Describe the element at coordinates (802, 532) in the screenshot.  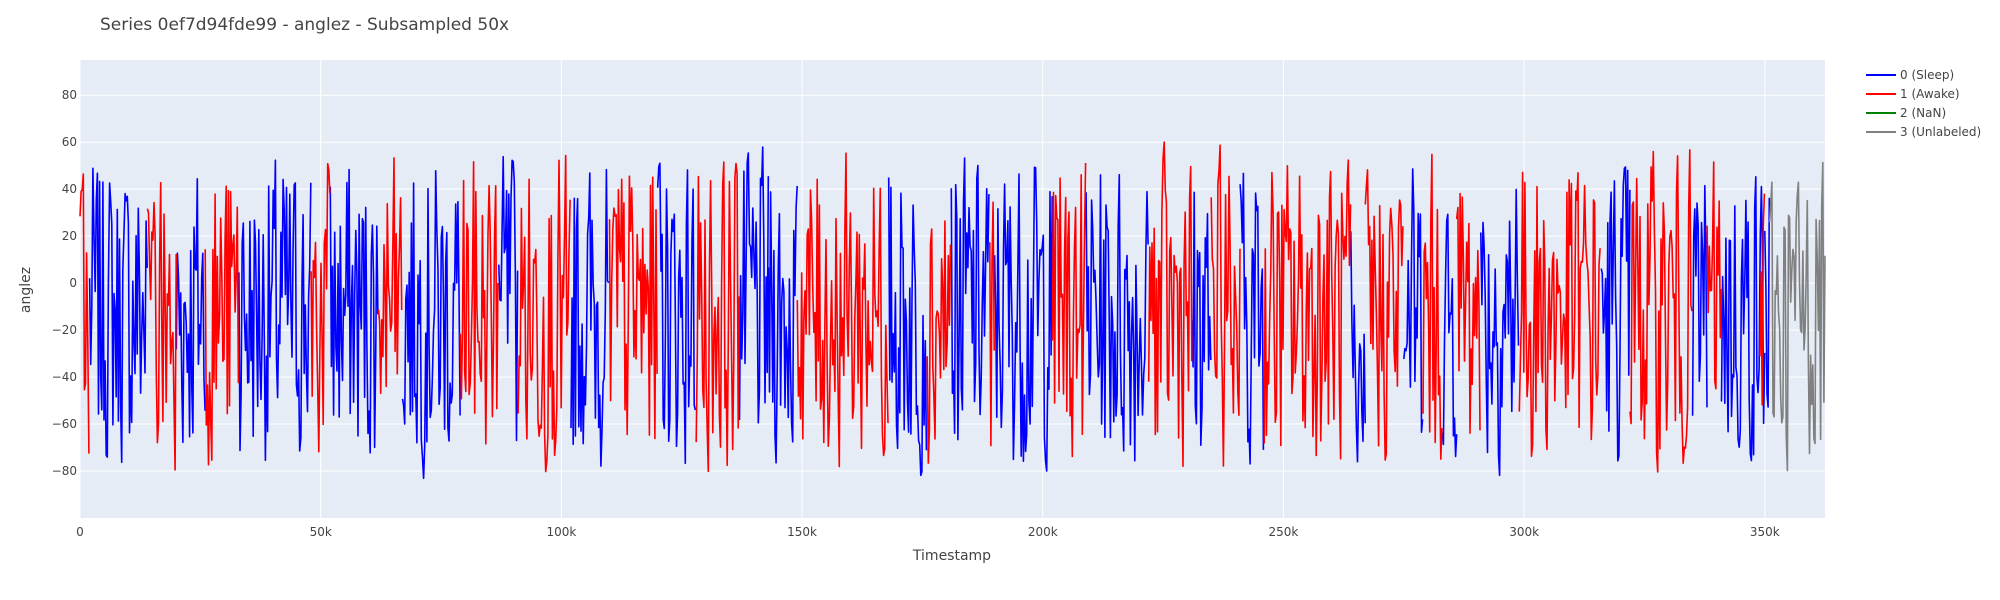
I see `x-tick-label: 150k` at that location.